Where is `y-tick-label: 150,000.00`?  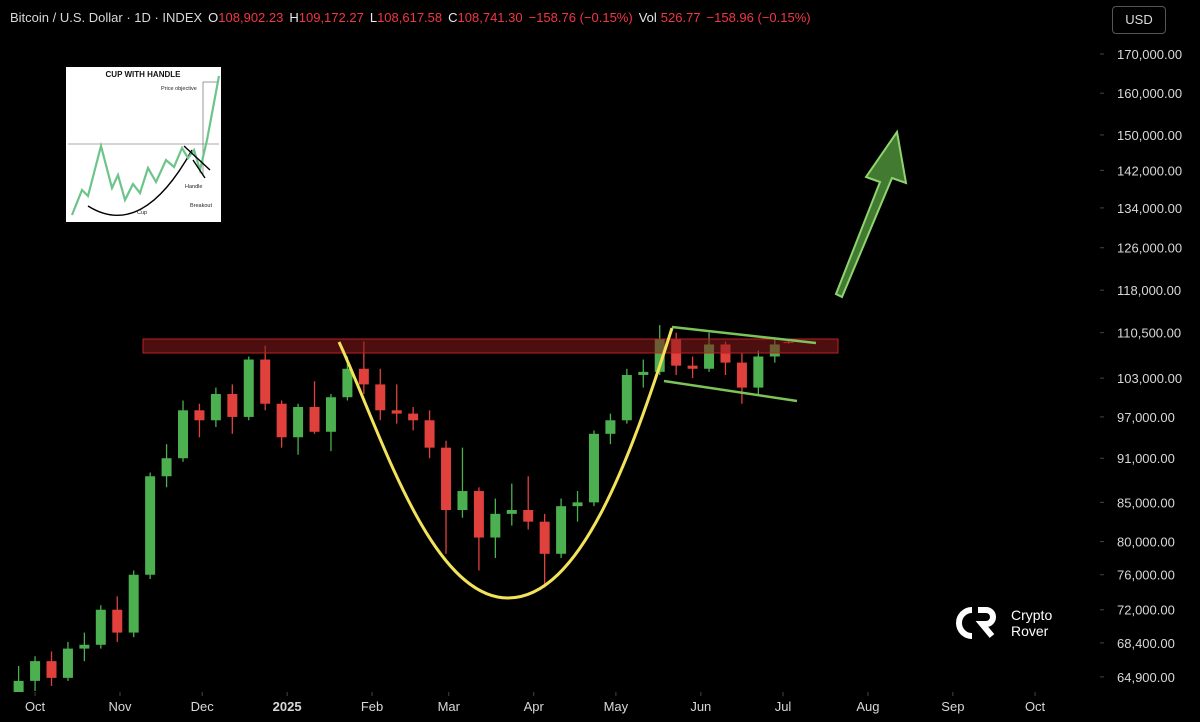
y-tick-label: 150,000.00 is located at coordinates (1149, 135).